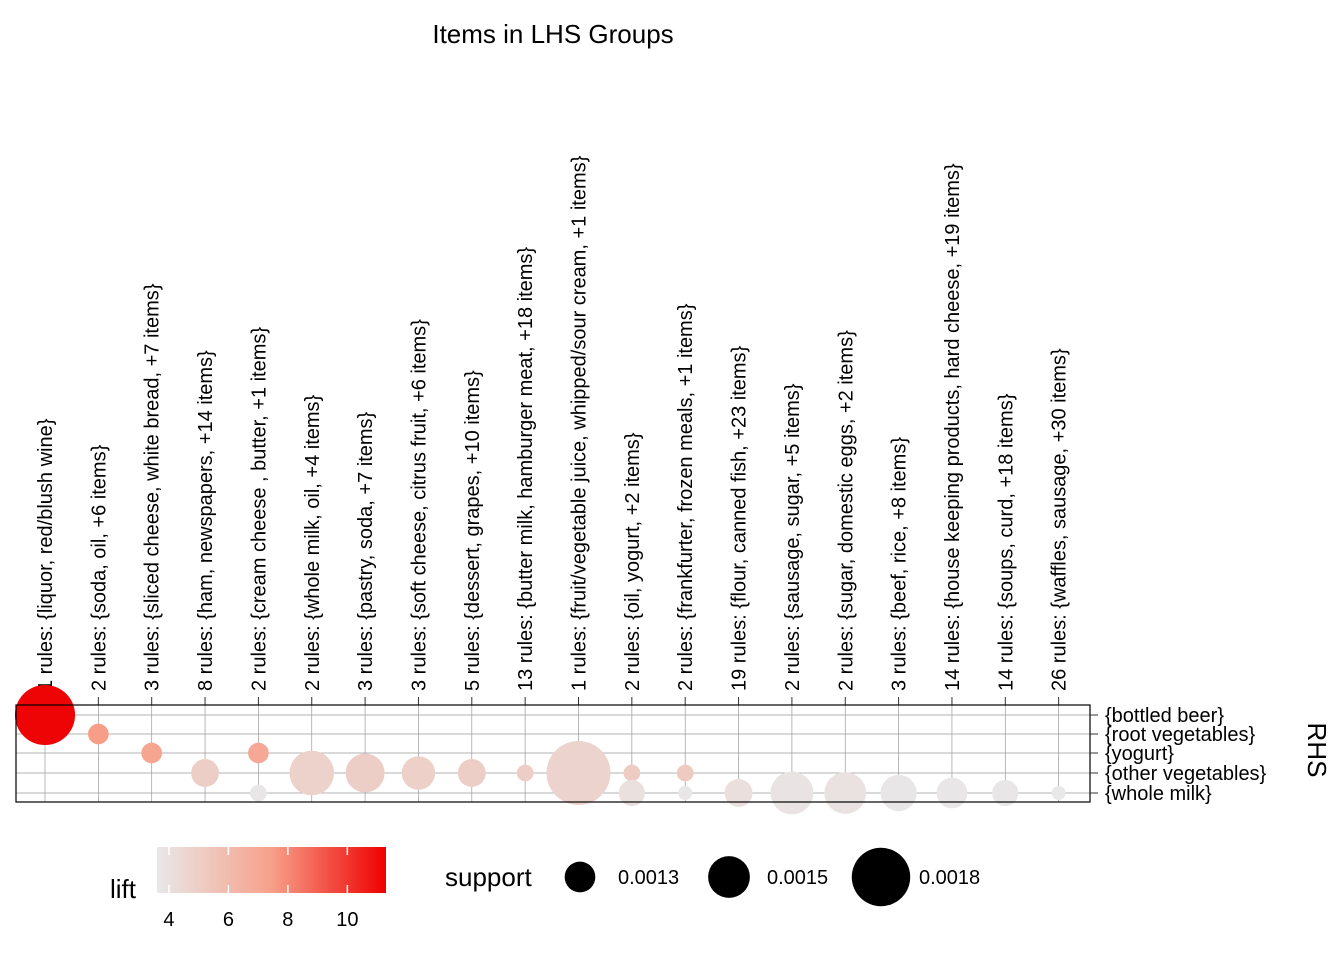 The image size is (1344, 960). I want to click on lift-legend-title: lift, so click(123, 889).